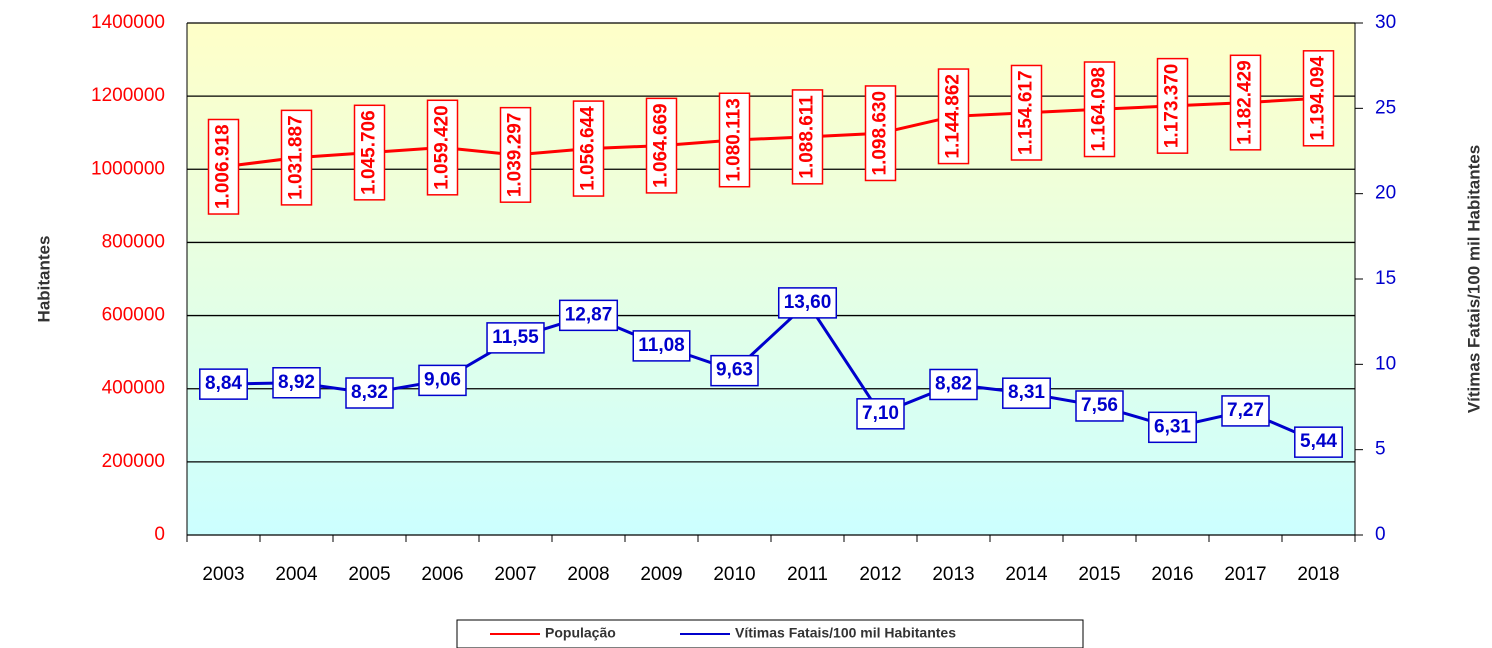 This screenshot has height=648, width=1492. What do you see at coordinates (771, 132) in the screenshot?
I see `line` at bounding box center [771, 132].